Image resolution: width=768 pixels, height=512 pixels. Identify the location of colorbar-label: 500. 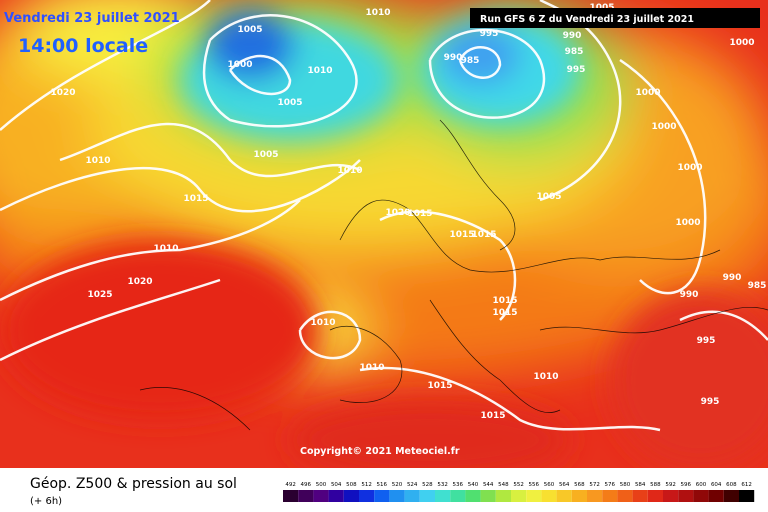
(321, 485).